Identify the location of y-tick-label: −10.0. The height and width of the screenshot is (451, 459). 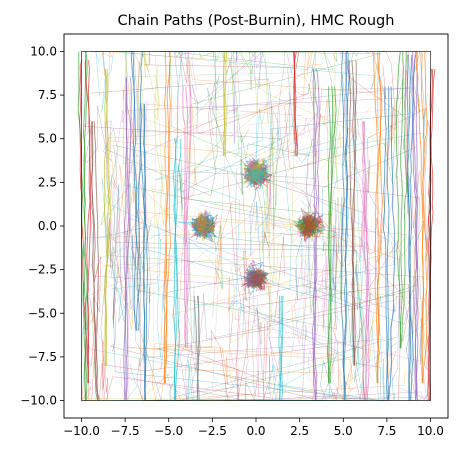
(38, 401).